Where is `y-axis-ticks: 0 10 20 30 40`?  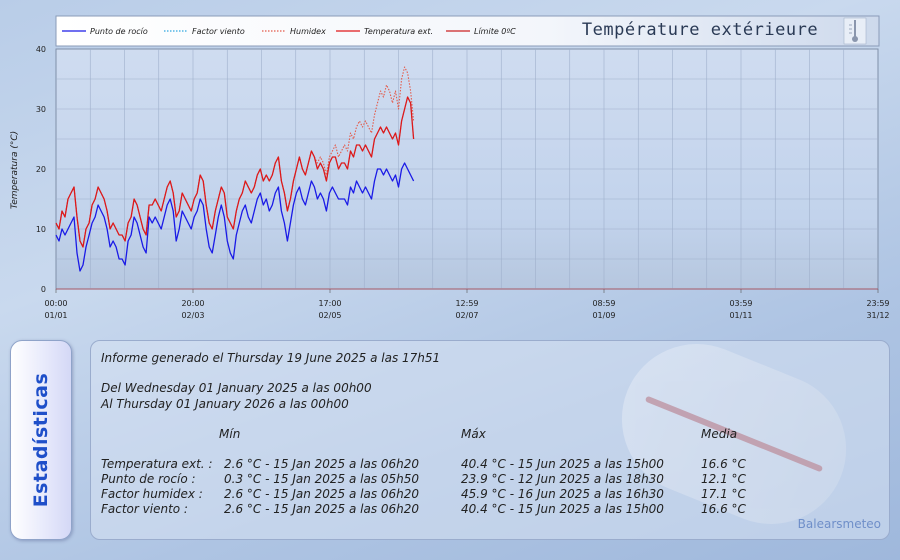 y-axis-ticks: 0 10 20 30 40 is located at coordinates (41, 169).